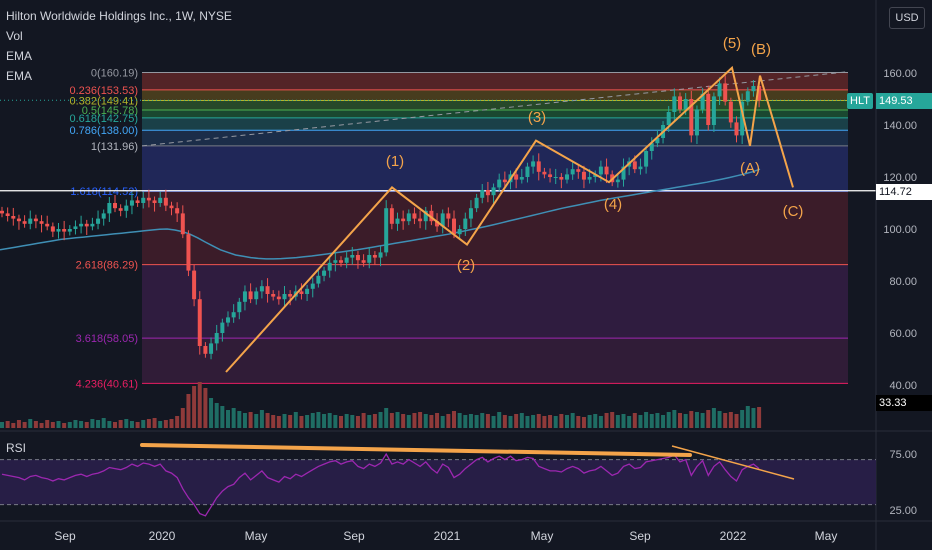 This screenshot has width=932, height=550. What do you see at coordinates (903, 511) in the screenshot?
I see `rsi-axis-tick: 25.00` at bounding box center [903, 511].